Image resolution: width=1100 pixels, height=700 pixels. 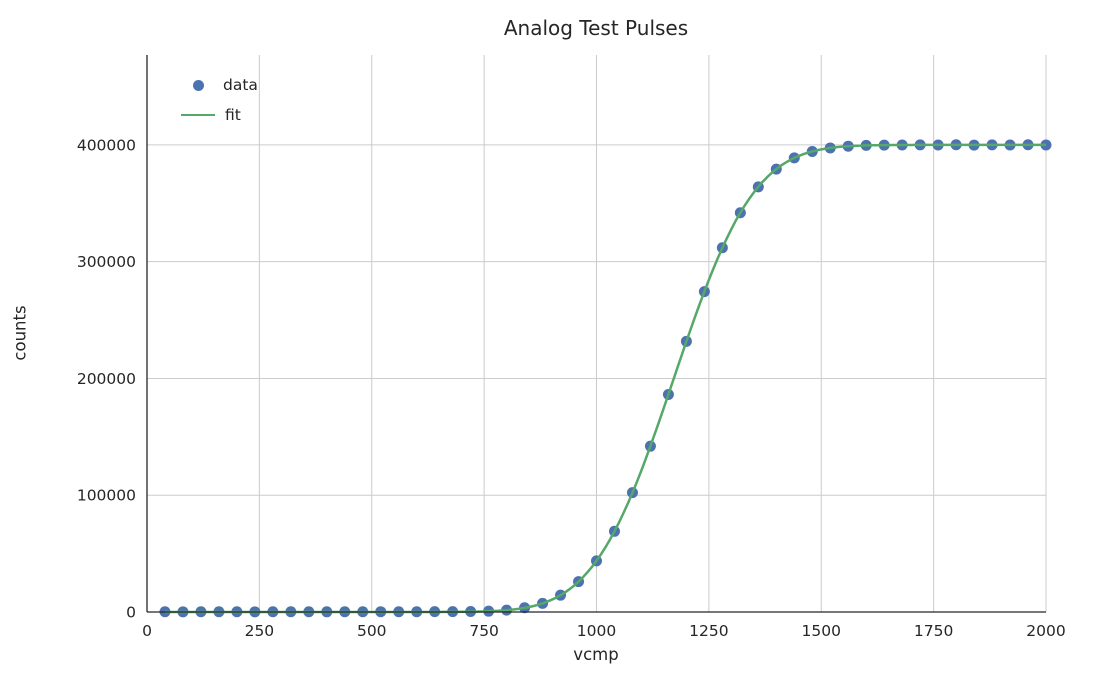 I want to click on svg-text: 250, so click(x=260, y=631).